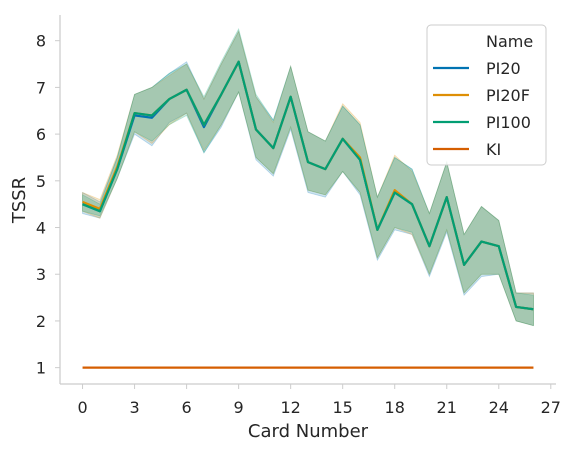 This screenshot has height=455, width=572. I want to click on x-tick-label: 15, so click(343, 407).